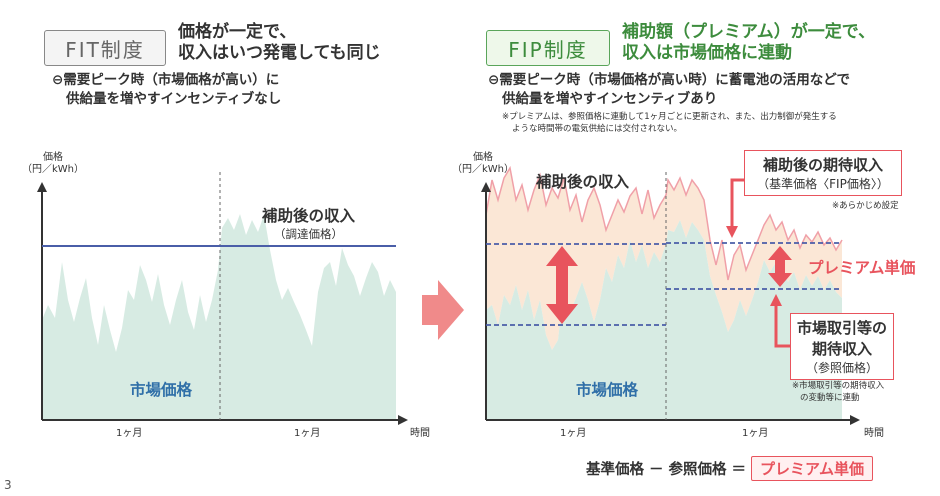 This screenshot has height=496, width=940. Describe the element at coordinates (842, 346) in the screenshot. I see `fip-reference-price-box: 市場取引等の 期待収入 （参照価格）` at that location.